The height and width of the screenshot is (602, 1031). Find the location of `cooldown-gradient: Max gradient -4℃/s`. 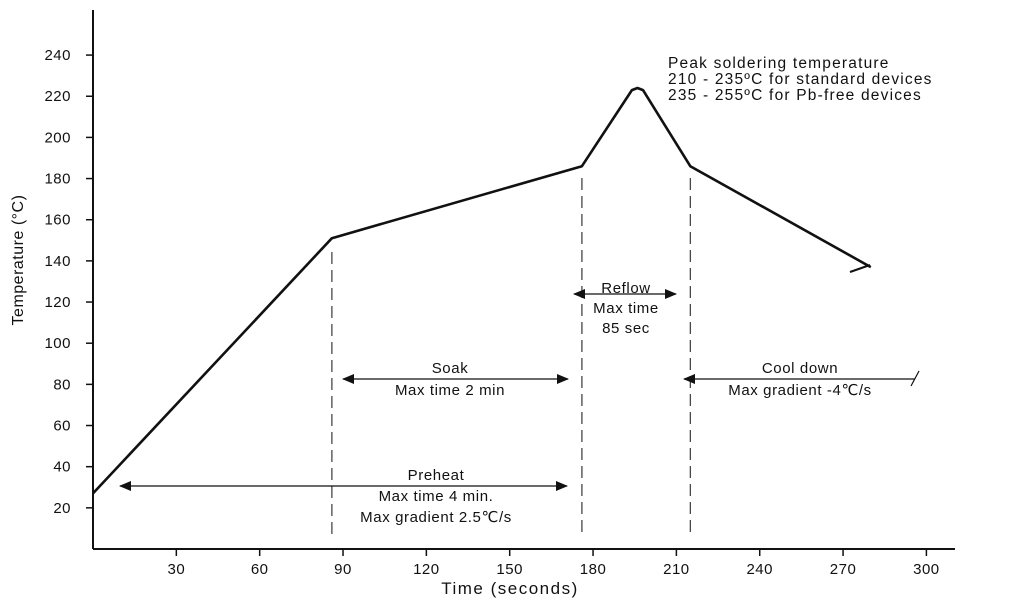

cooldown-gradient: Max gradient -4℃/s is located at coordinates (800, 390).